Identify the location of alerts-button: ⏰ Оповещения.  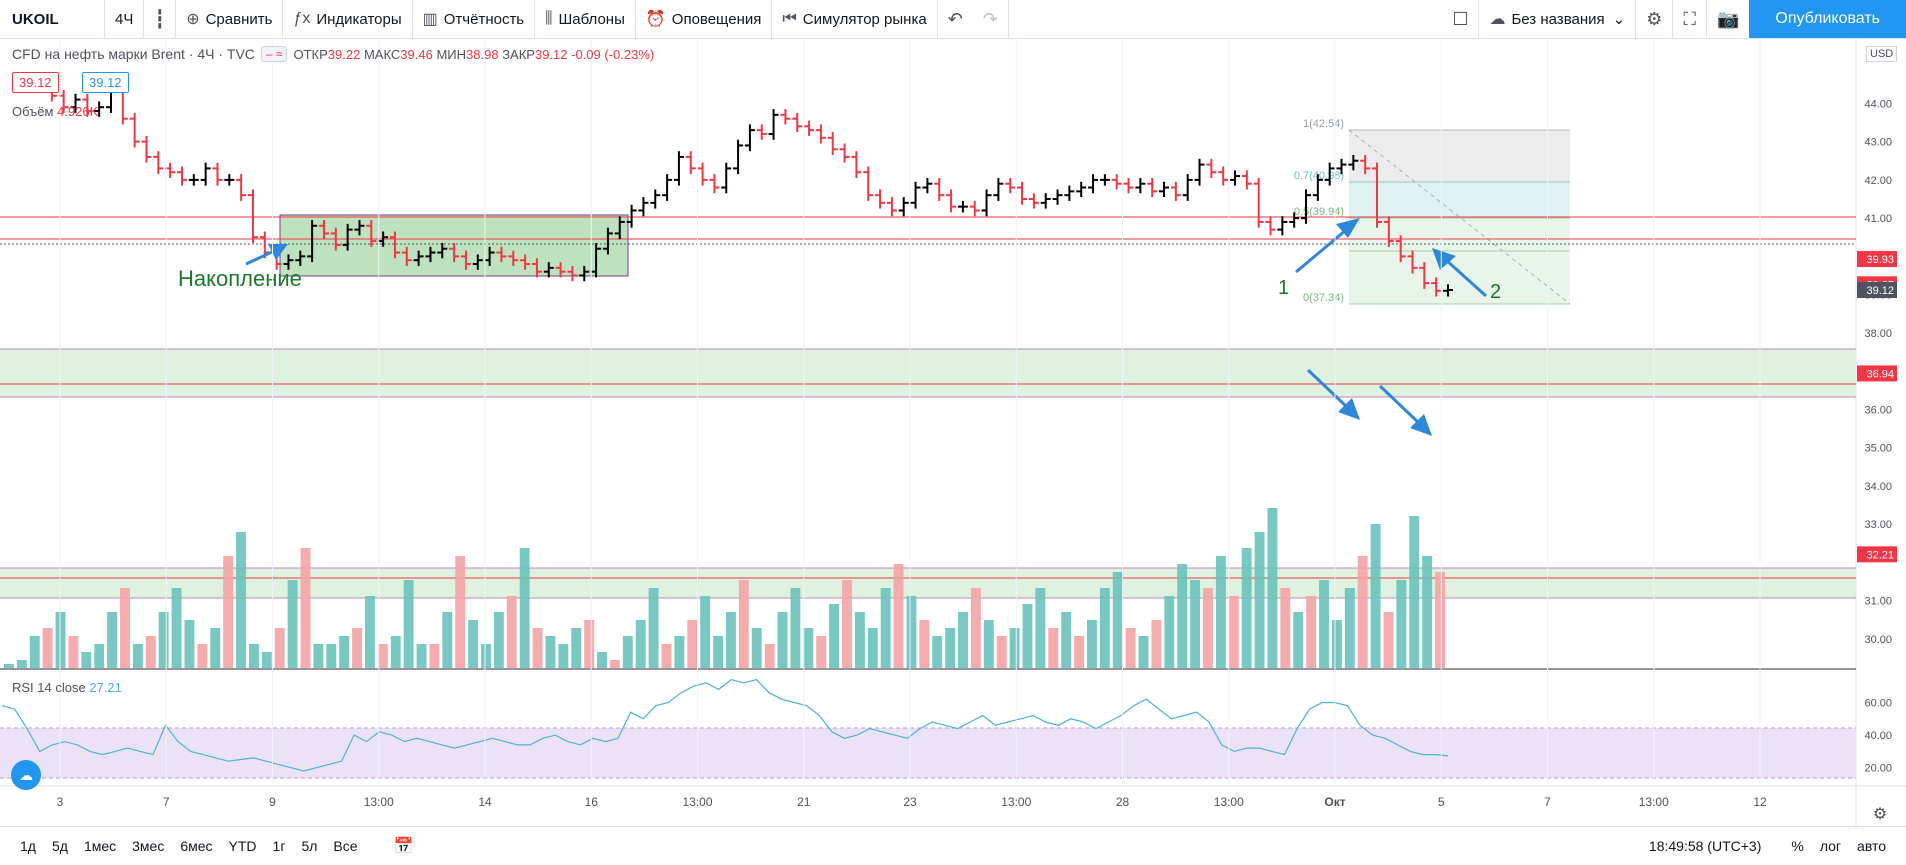
(704, 19).